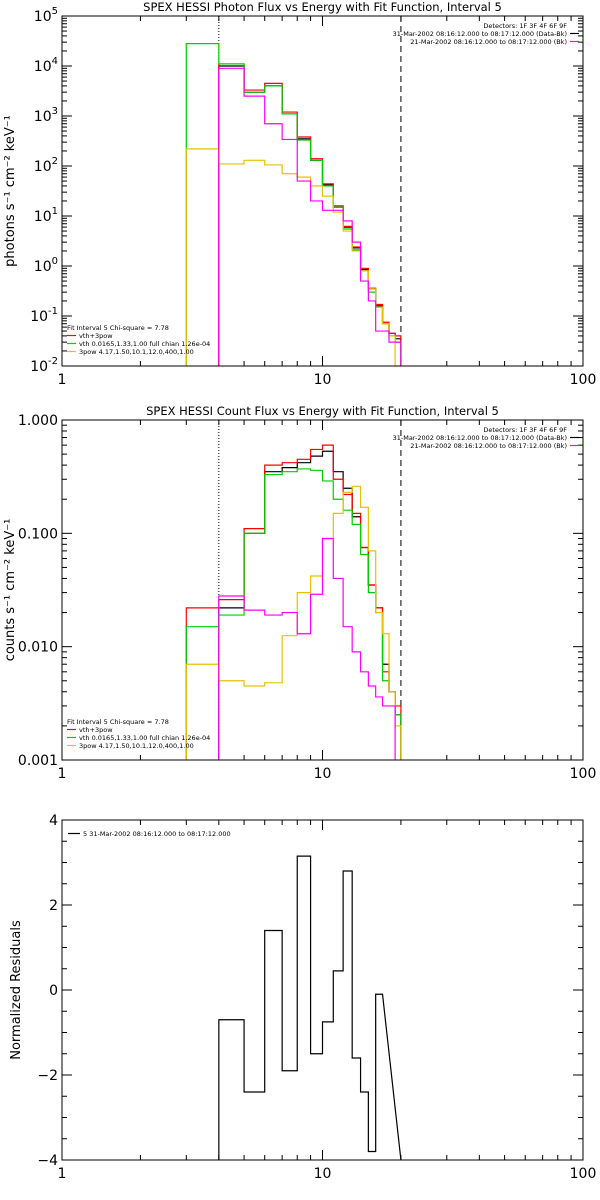 This screenshot has width=600, height=1200. Describe the element at coordinates (46, 165) in the screenshot. I see `y-tick-label: 10²` at that location.